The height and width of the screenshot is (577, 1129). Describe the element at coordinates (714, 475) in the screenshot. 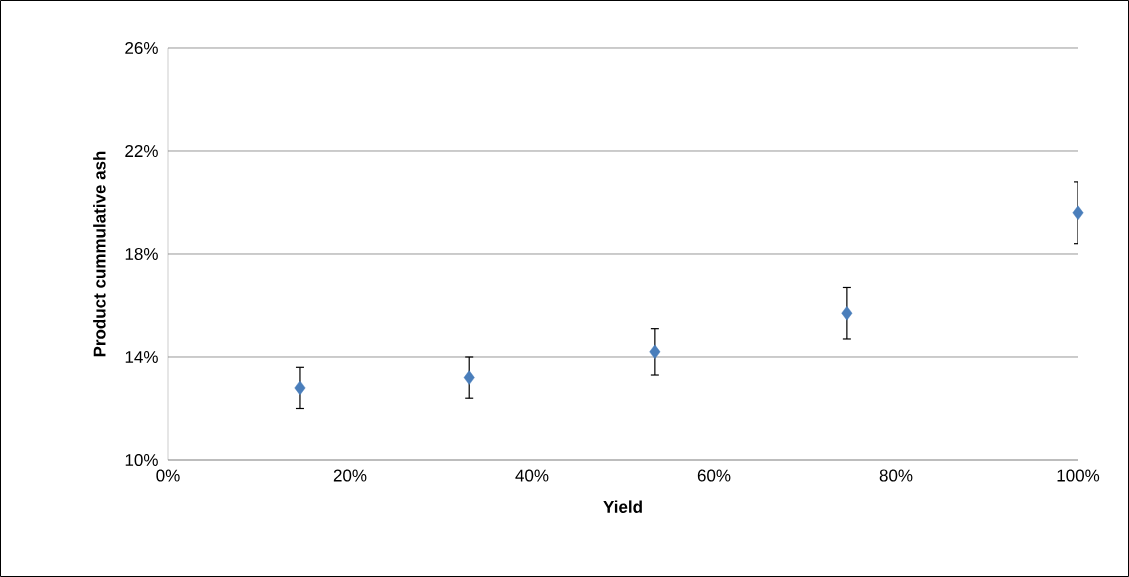

I see `x-tick-label: 60%` at that location.